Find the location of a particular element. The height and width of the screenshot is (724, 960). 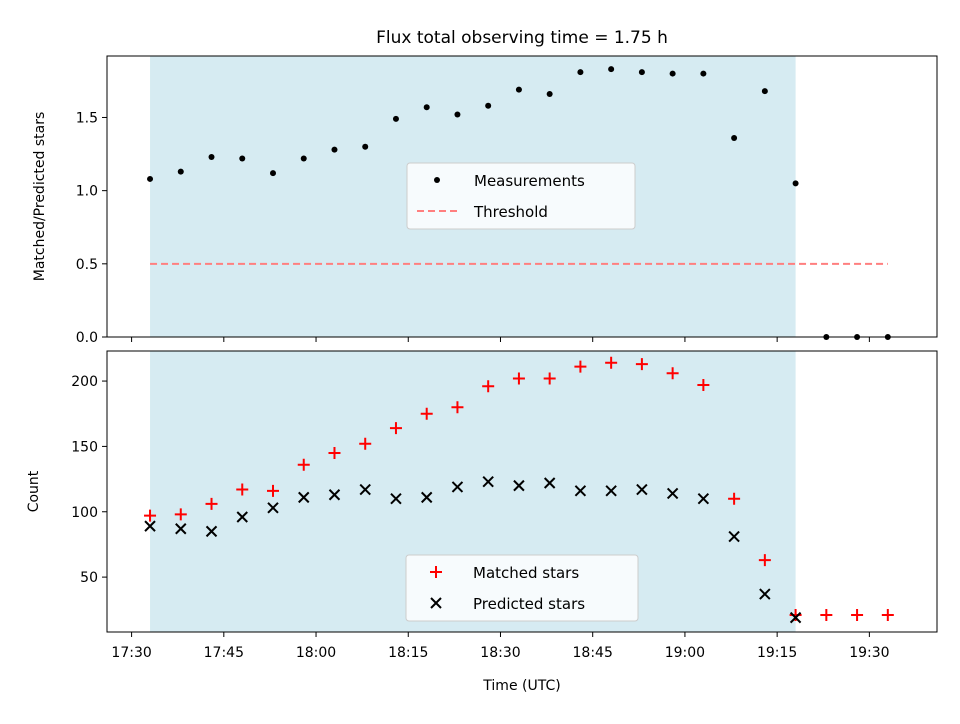

x-tick-label: 18:45 is located at coordinates (593, 653).